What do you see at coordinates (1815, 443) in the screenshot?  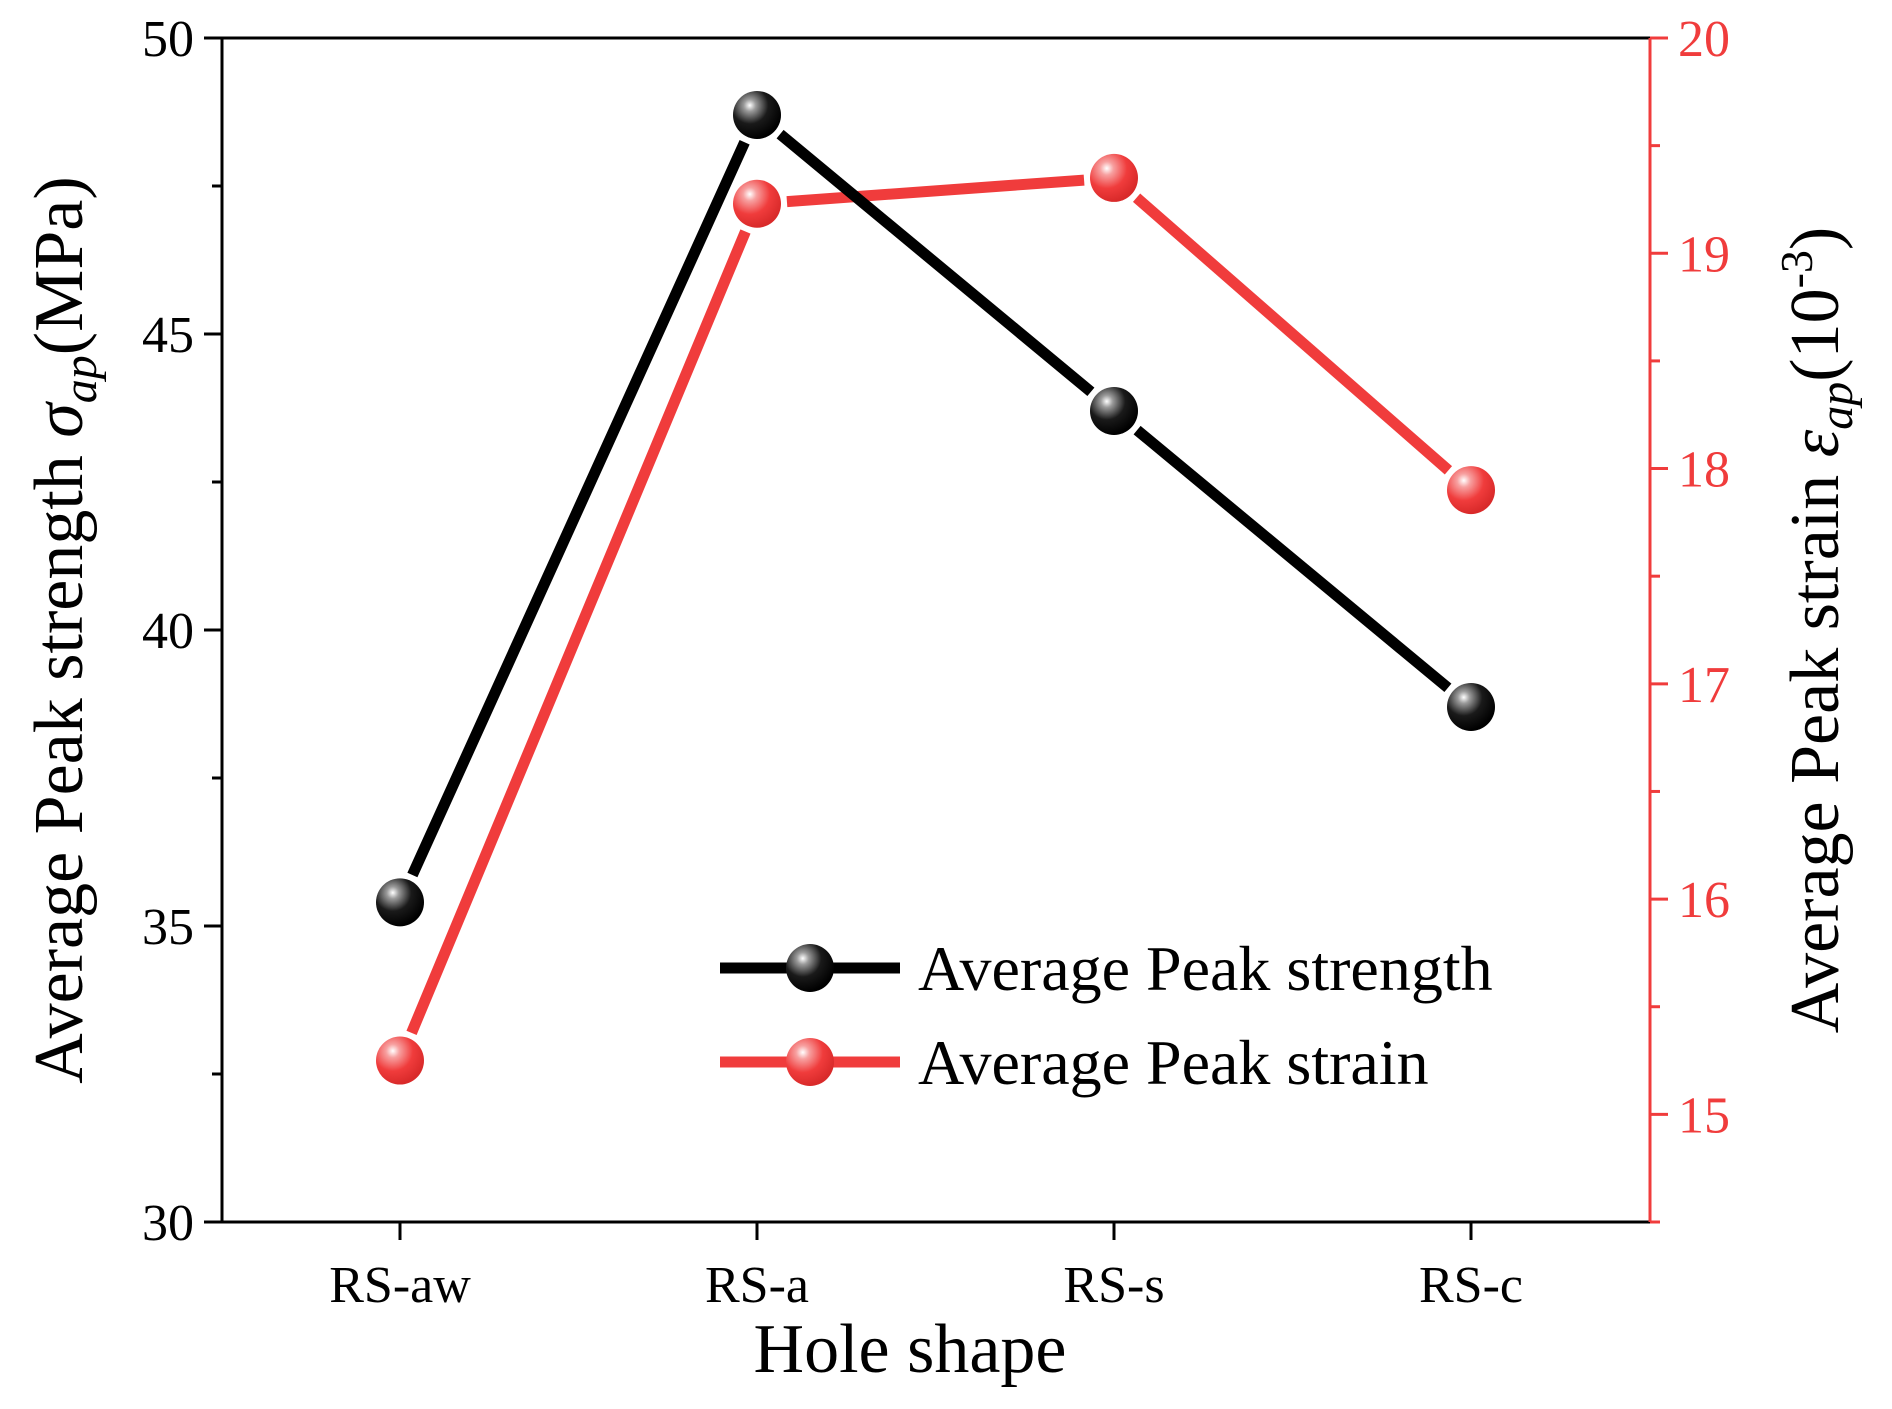 I see `right-y-axis-title-symbol: ε` at bounding box center [1815, 443].